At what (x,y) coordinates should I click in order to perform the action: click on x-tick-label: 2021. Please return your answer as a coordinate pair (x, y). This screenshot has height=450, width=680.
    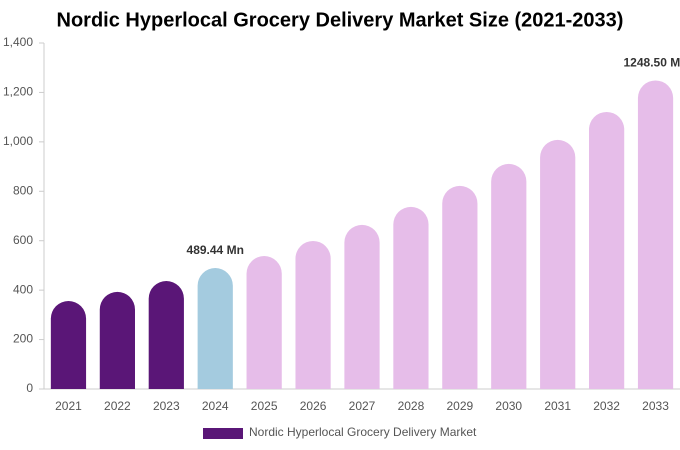
    Looking at the image, I should click on (68, 406).